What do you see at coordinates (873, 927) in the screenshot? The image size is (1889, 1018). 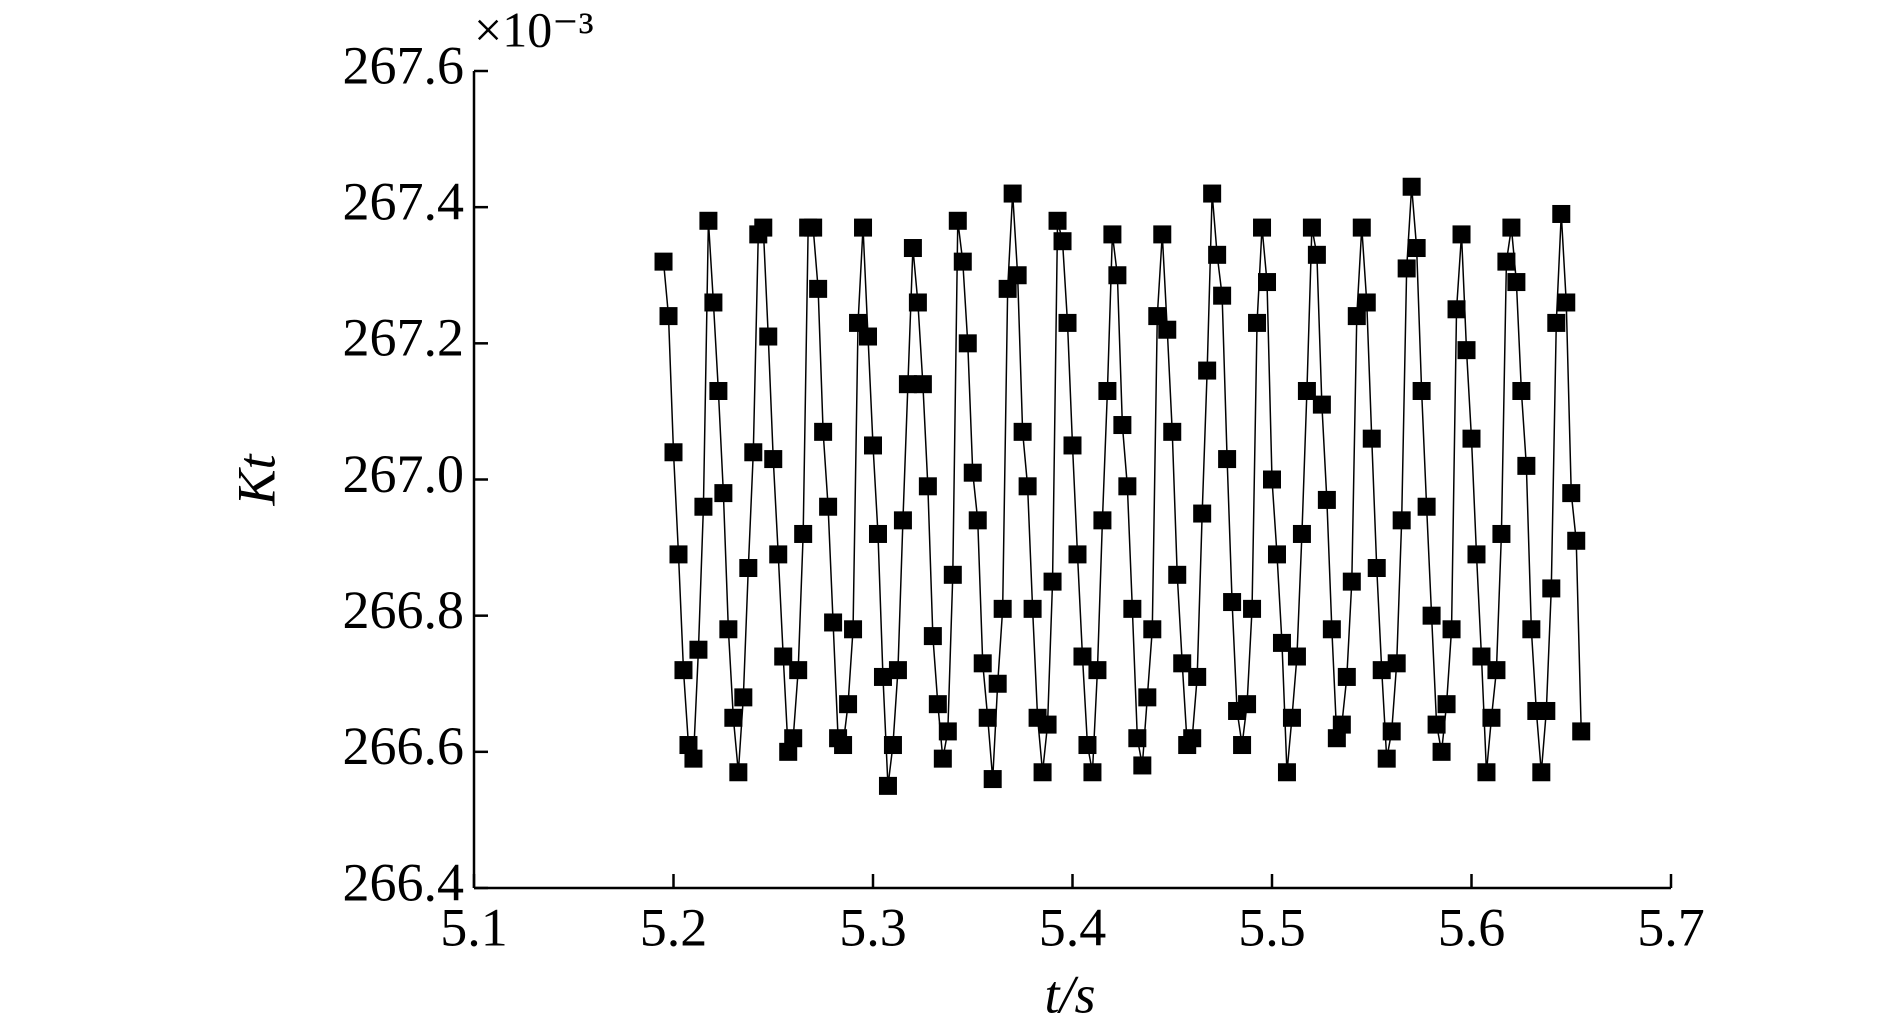 I see `x-tick-label: 5.3` at bounding box center [873, 927].